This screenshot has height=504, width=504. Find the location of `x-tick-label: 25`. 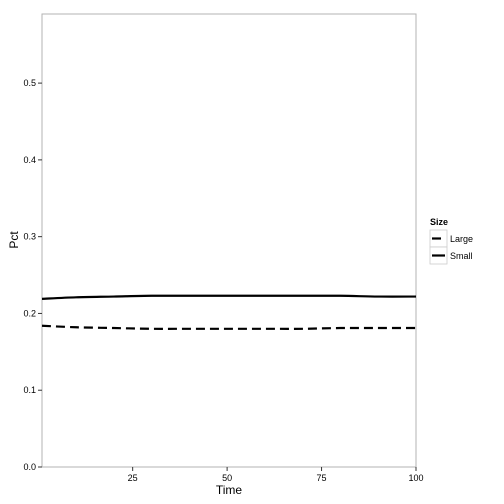

x-tick-label: 25 is located at coordinates (133, 478).